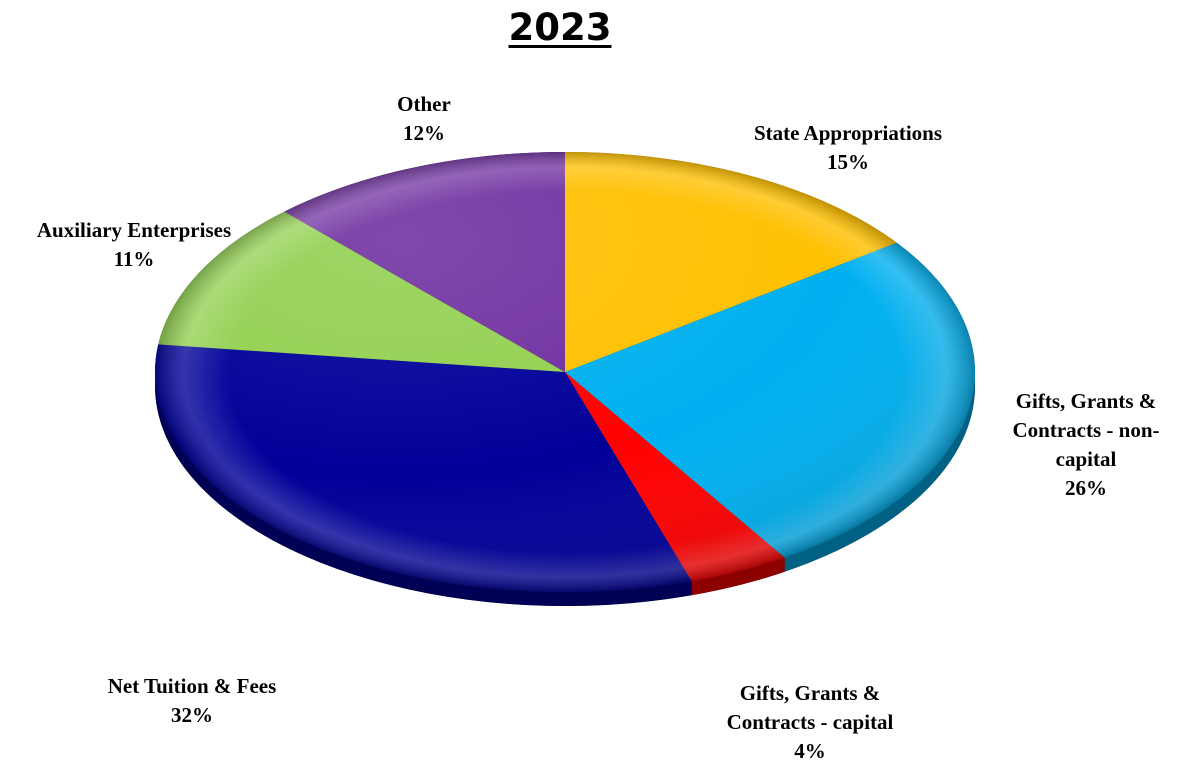 Image resolution: width=1188 pixels, height=769 pixels. I want to click on slice-label-line: 4%, so click(810, 751).